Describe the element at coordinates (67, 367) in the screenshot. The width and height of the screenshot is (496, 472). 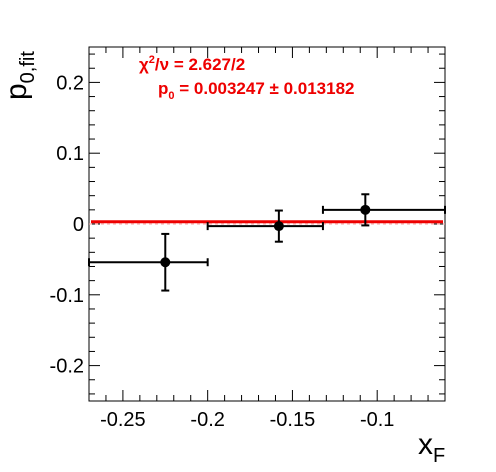
I see `y-tick-label: -0.2` at that location.